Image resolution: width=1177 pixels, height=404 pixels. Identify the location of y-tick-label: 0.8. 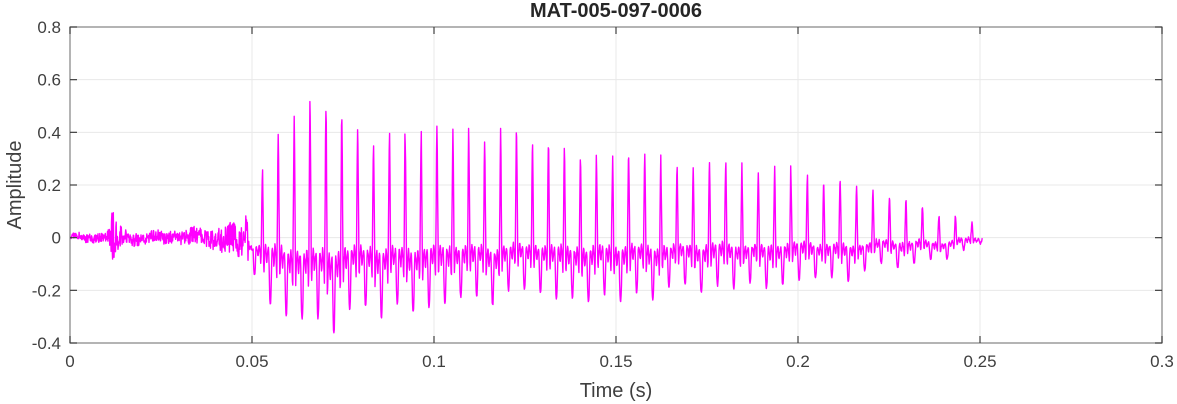
(49, 27).